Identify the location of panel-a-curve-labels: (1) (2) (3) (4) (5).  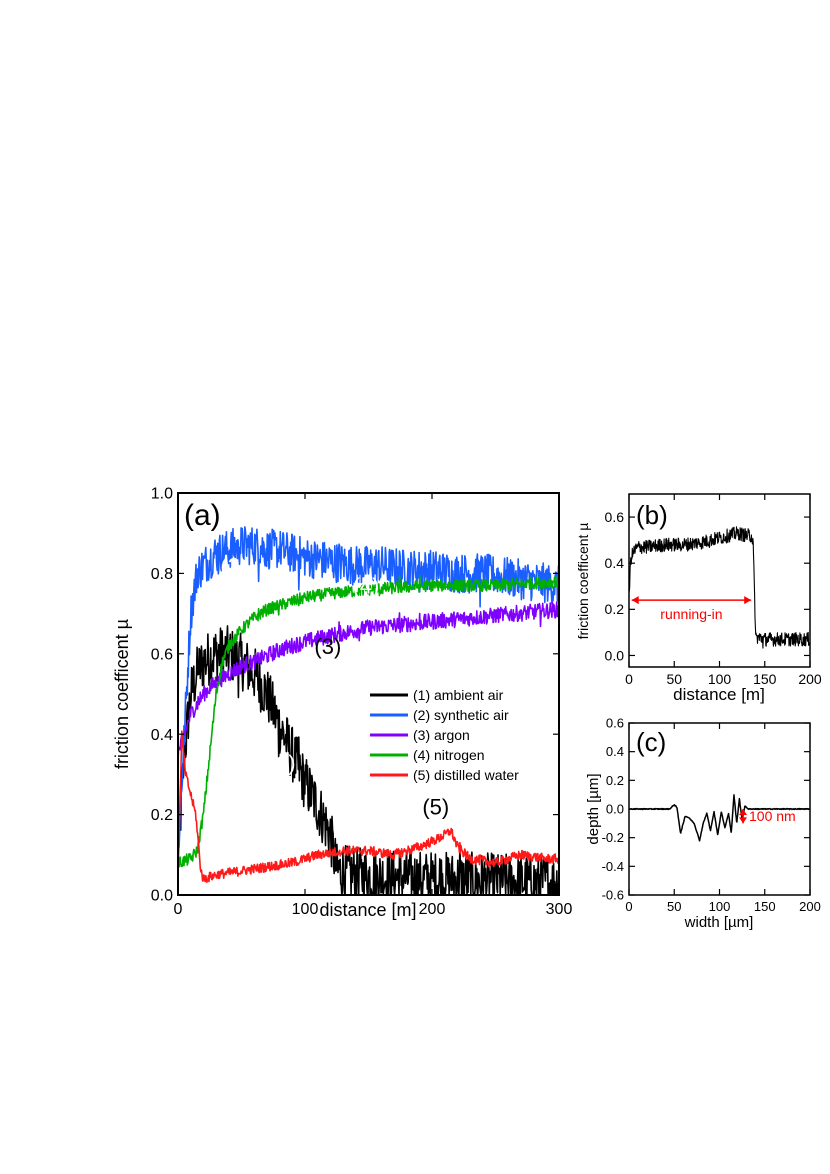
(334, 686).